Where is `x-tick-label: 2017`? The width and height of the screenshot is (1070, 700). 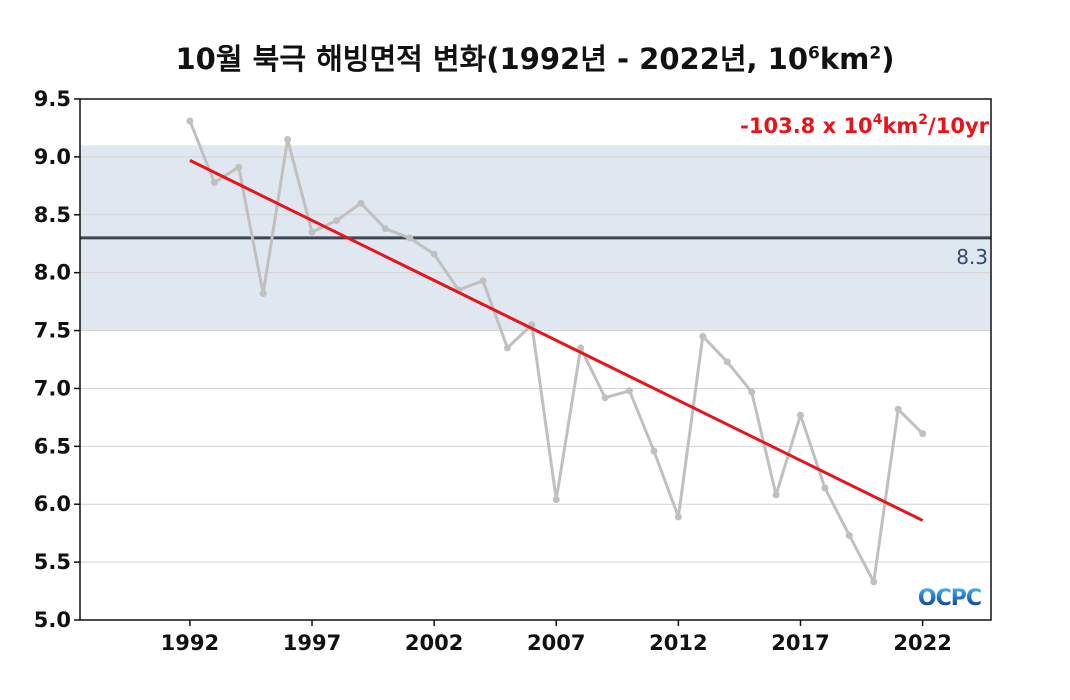
x-tick-label: 2017 is located at coordinates (800, 643).